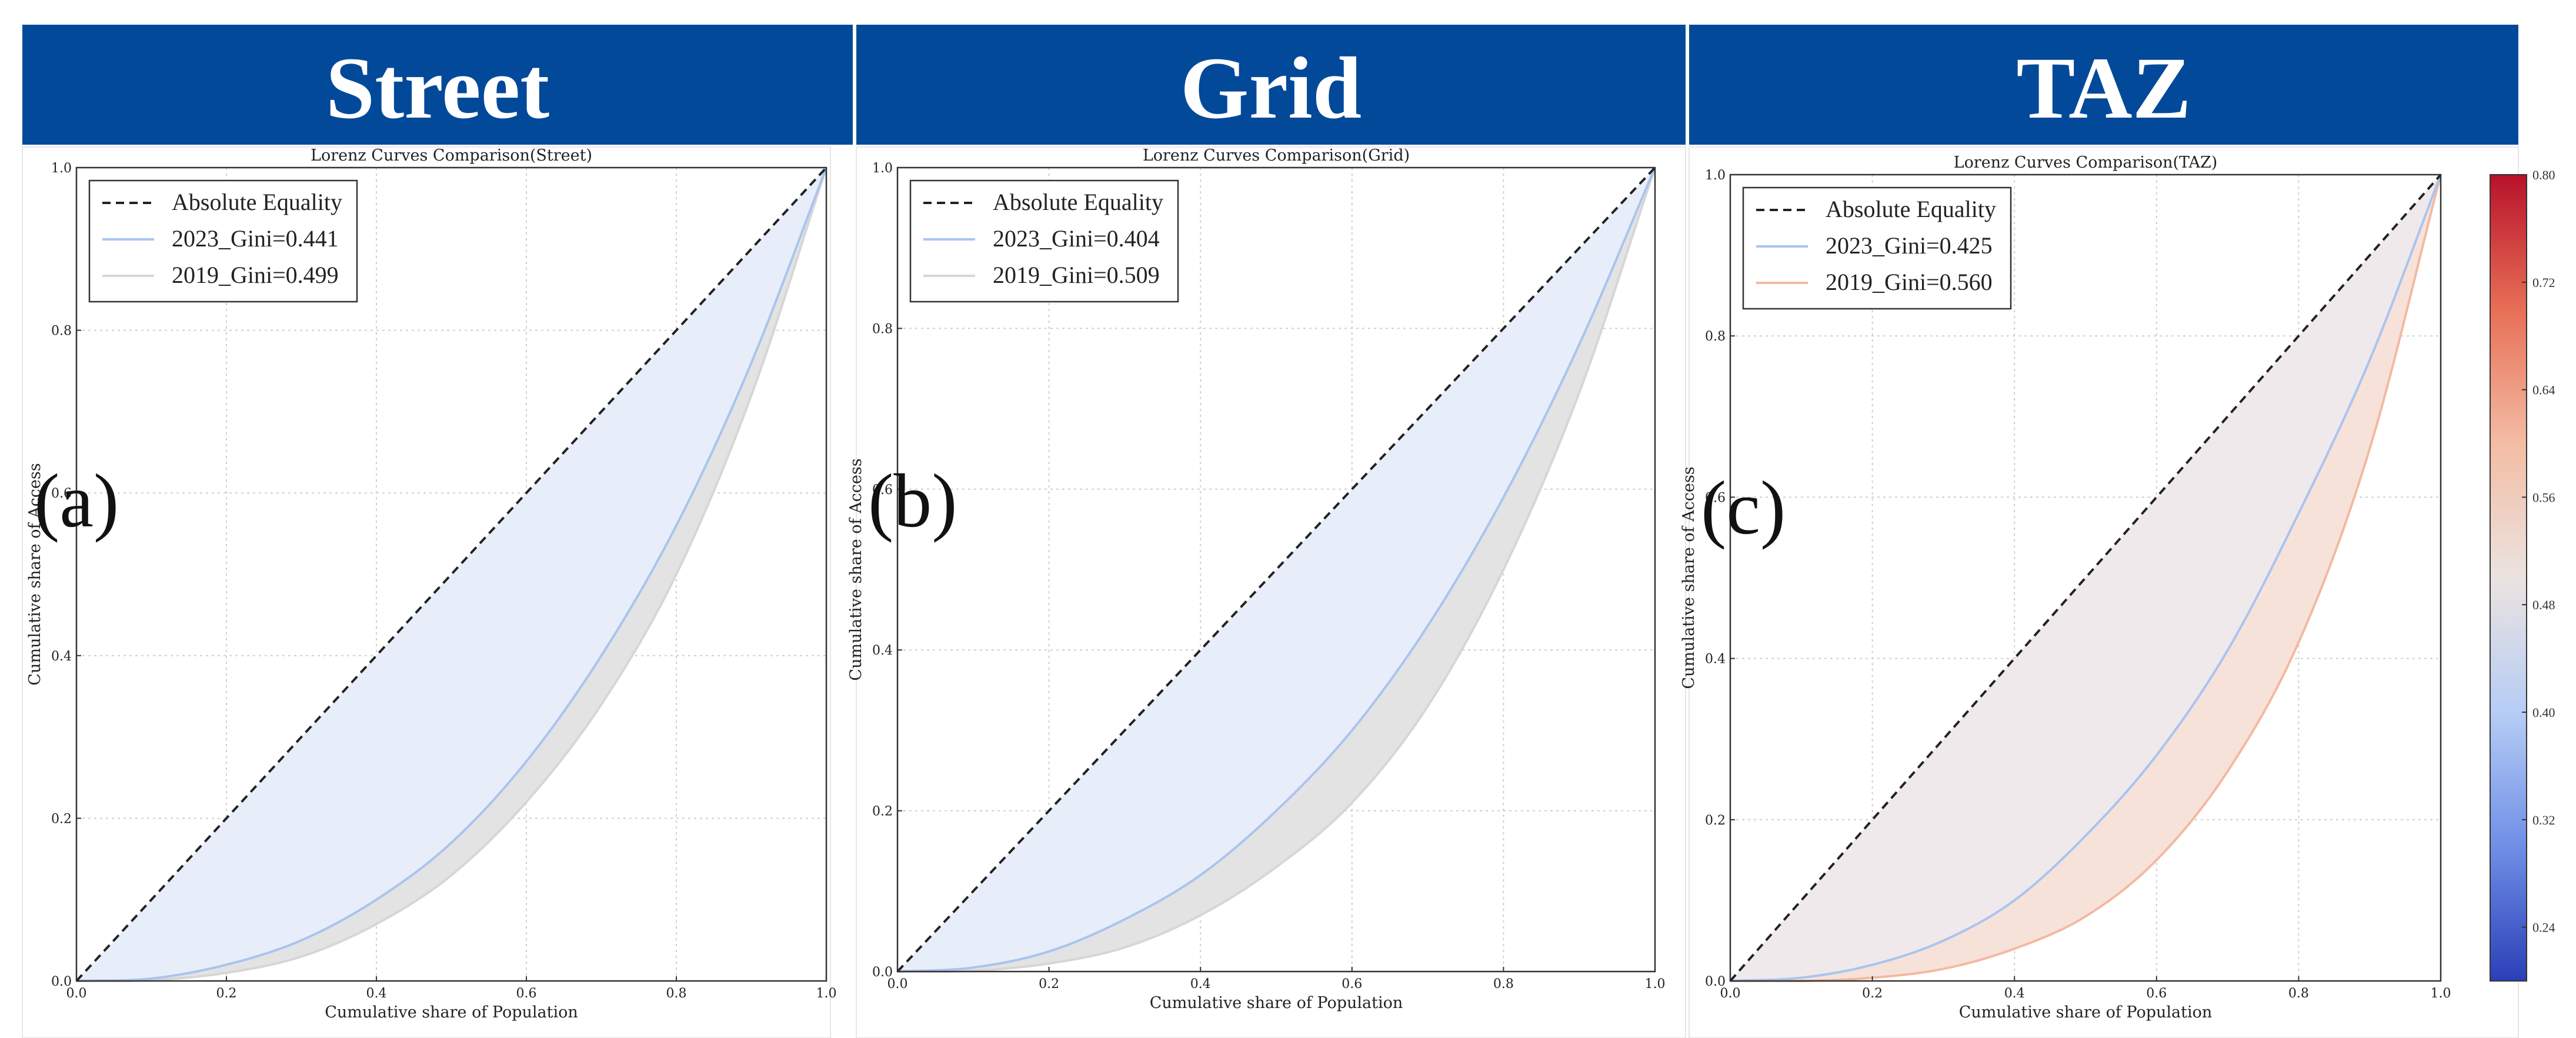 This screenshot has height=1038, width=2576. What do you see at coordinates (2543, 498) in the screenshot?
I see `colorbar-tick-label: 0.56` at bounding box center [2543, 498].